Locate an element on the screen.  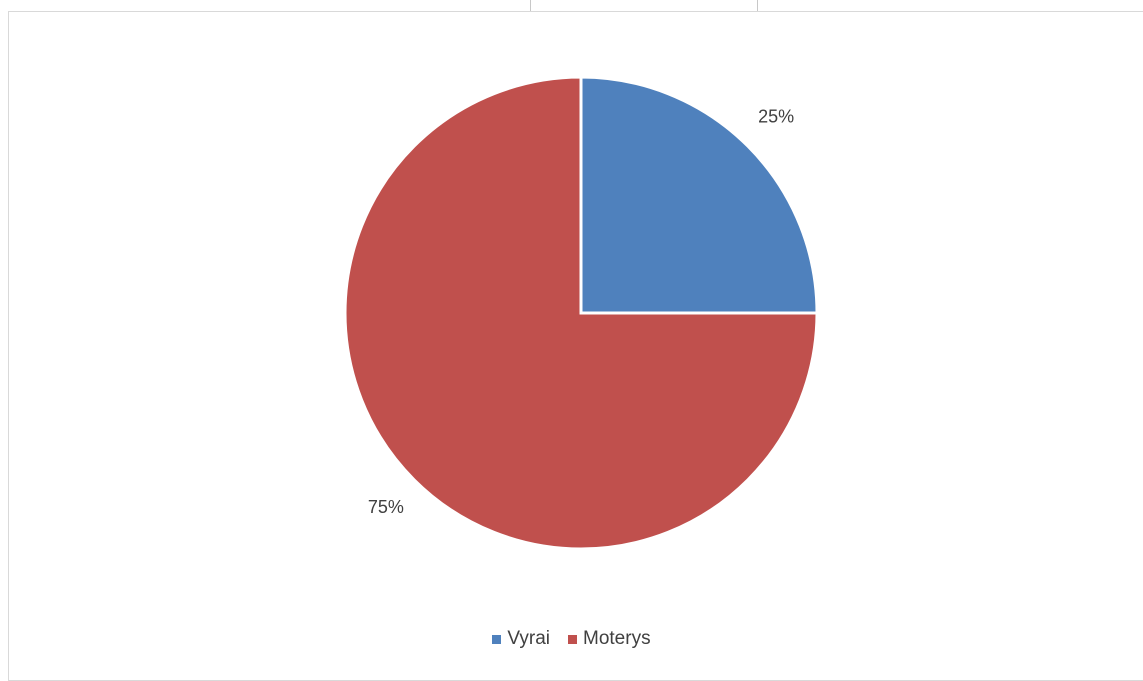
data-label-moterys: 75% is located at coordinates (386, 507).